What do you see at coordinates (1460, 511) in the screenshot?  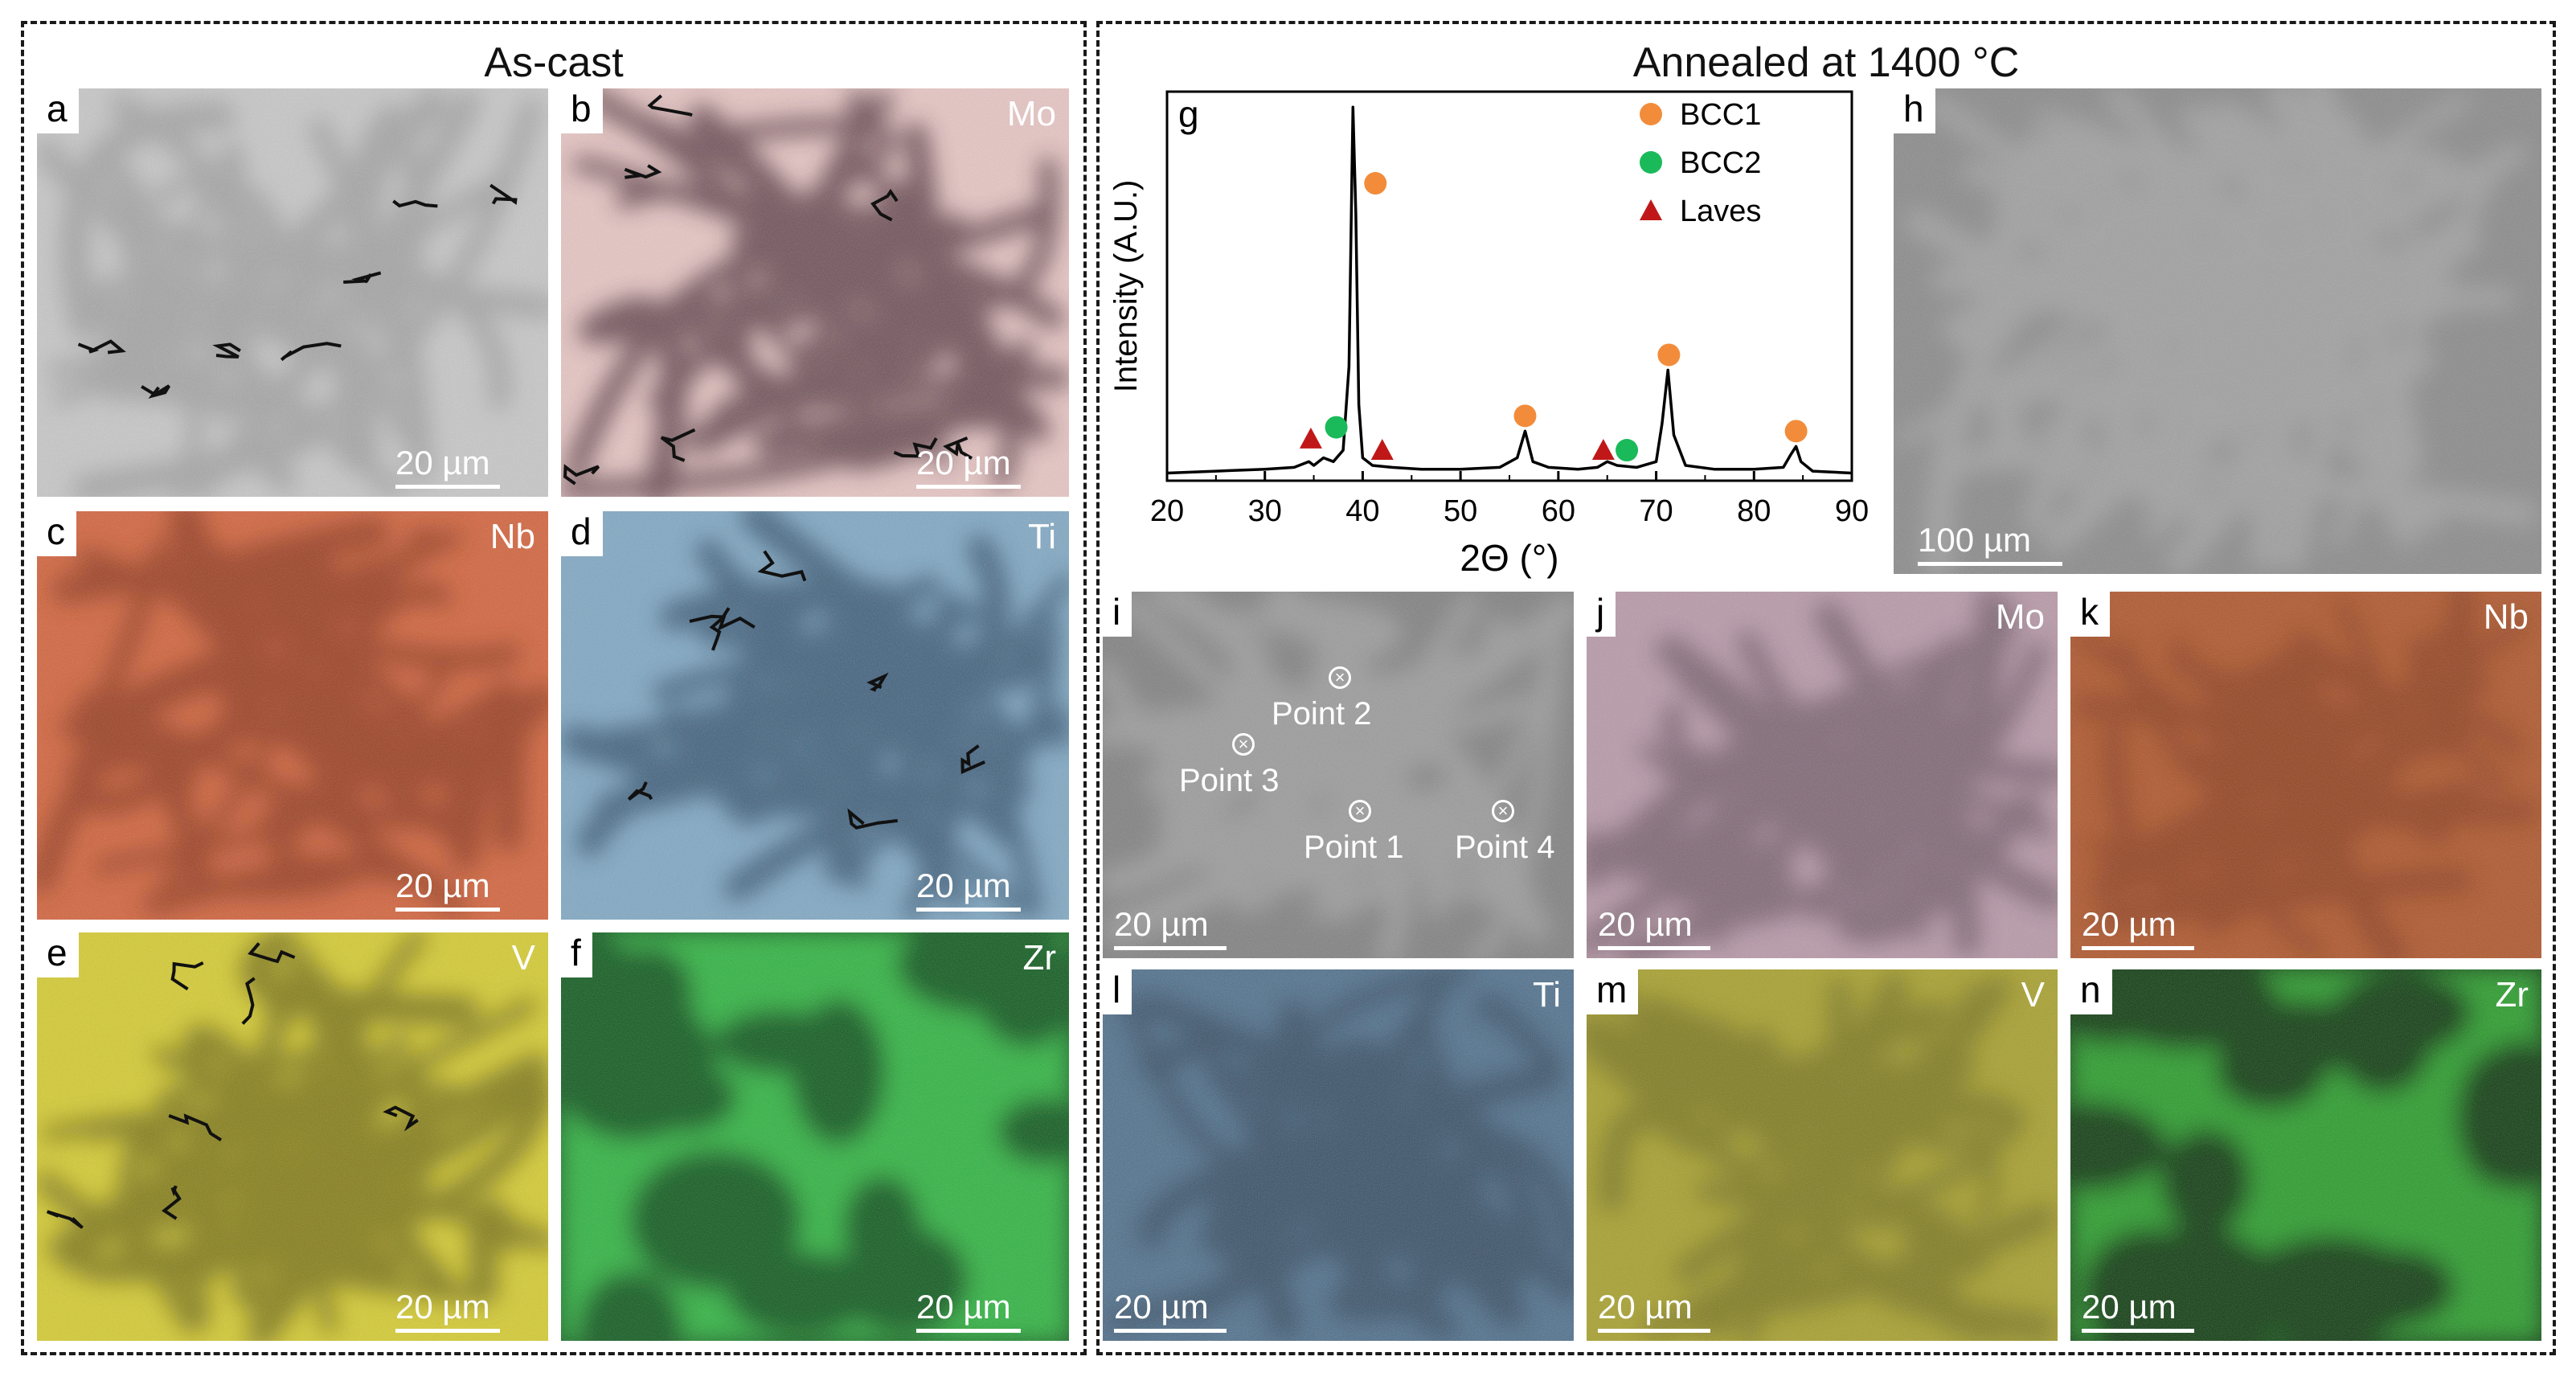 I see `x-tick-label: 50` at bounding box center [1460, 511].